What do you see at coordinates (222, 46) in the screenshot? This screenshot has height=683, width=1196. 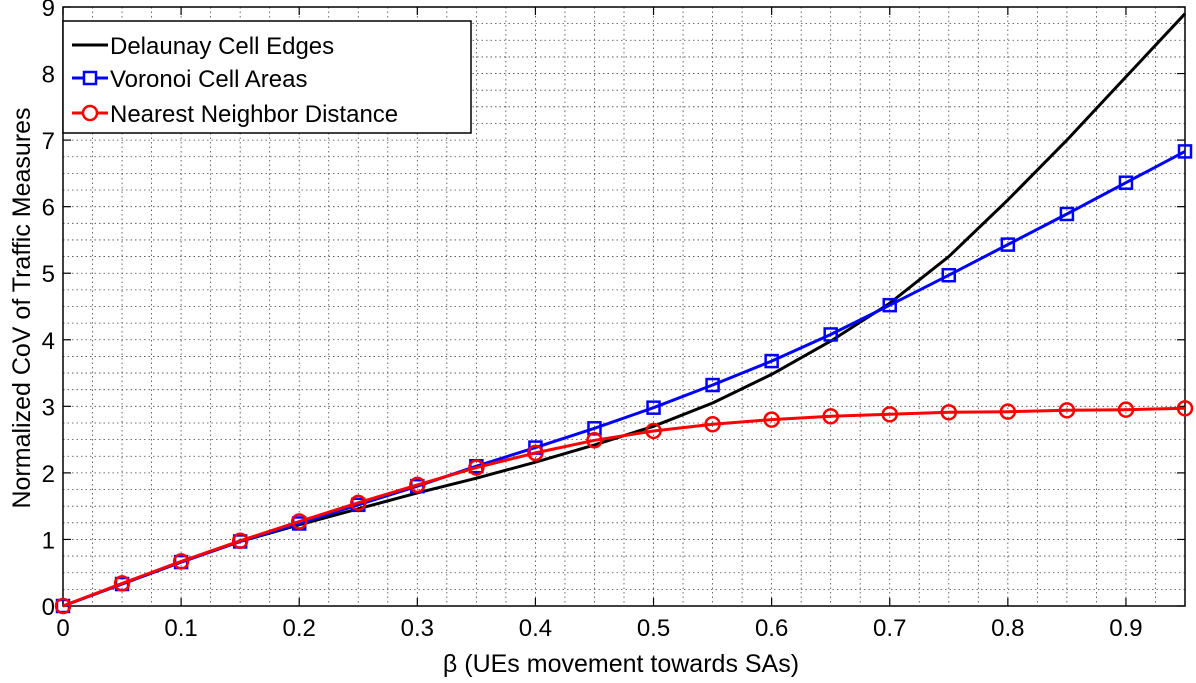 I see `legend-label-delaunay: Delaunay Cell Edges` at bounding box center [222, 46].